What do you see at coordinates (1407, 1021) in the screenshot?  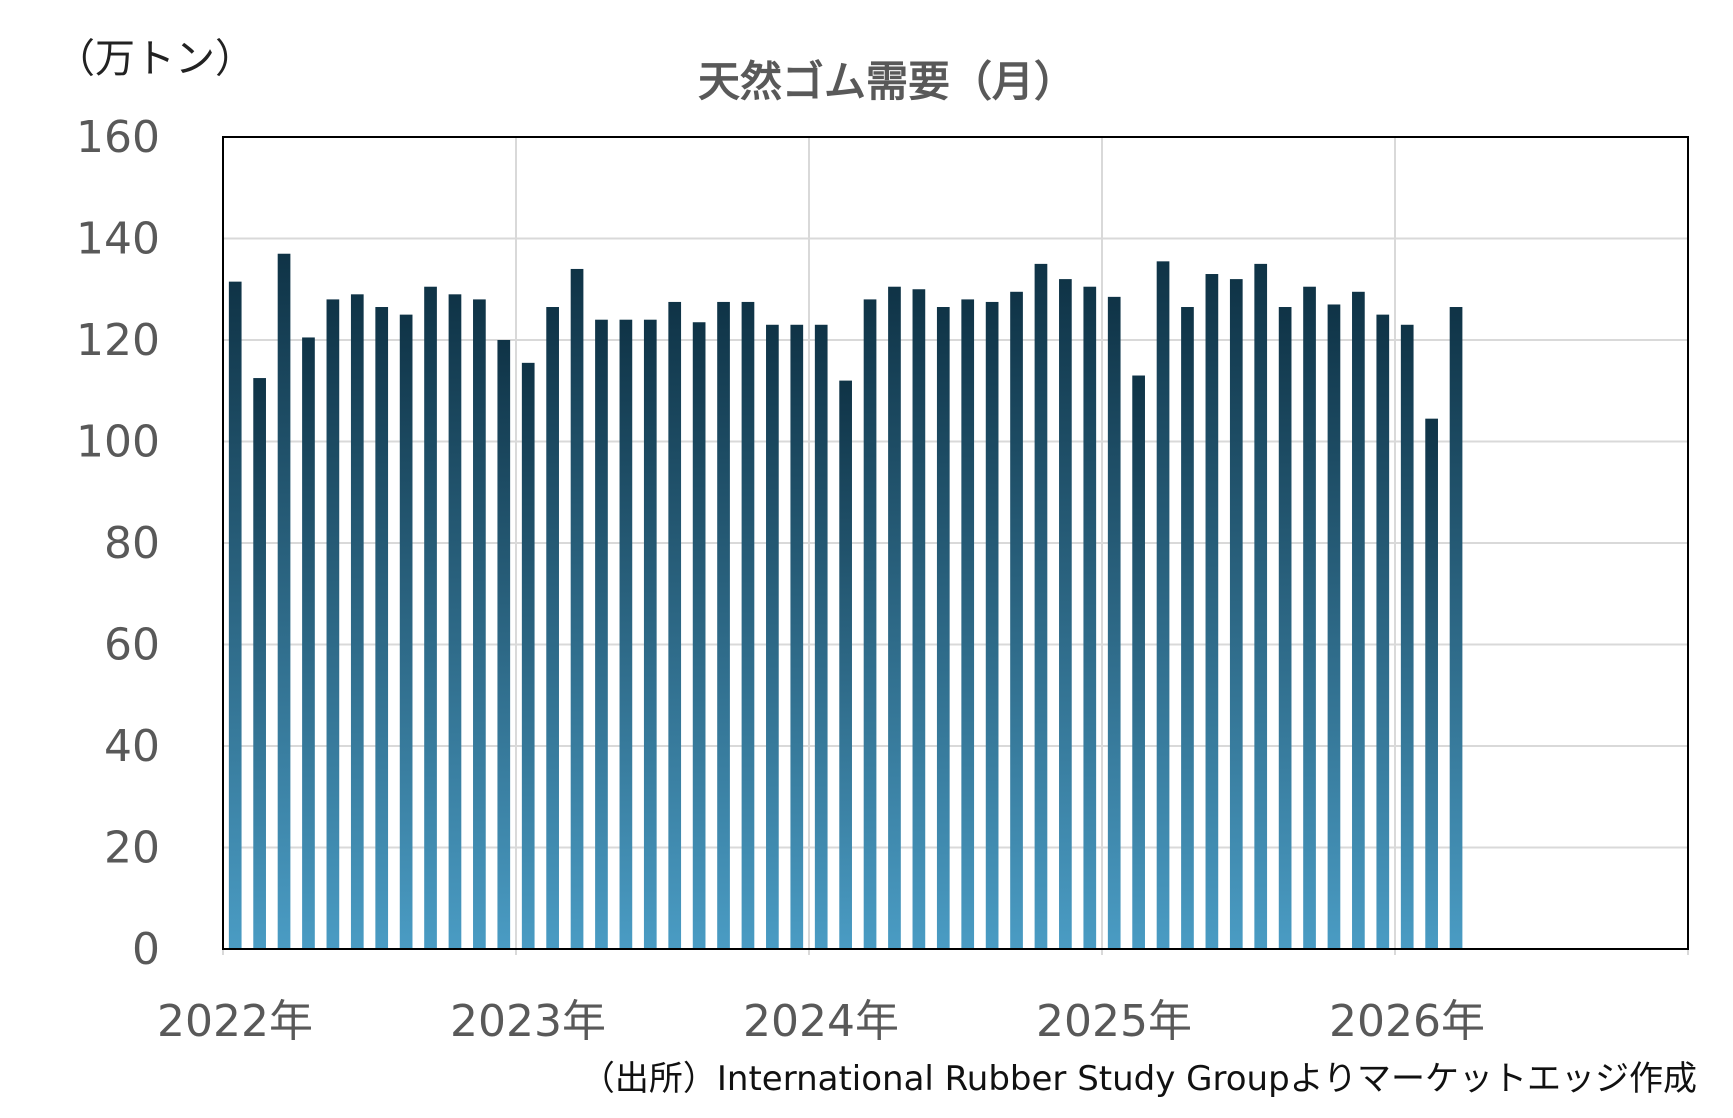 I see `x-tick-label: 2026年` at bounding box center [1407, 1021].